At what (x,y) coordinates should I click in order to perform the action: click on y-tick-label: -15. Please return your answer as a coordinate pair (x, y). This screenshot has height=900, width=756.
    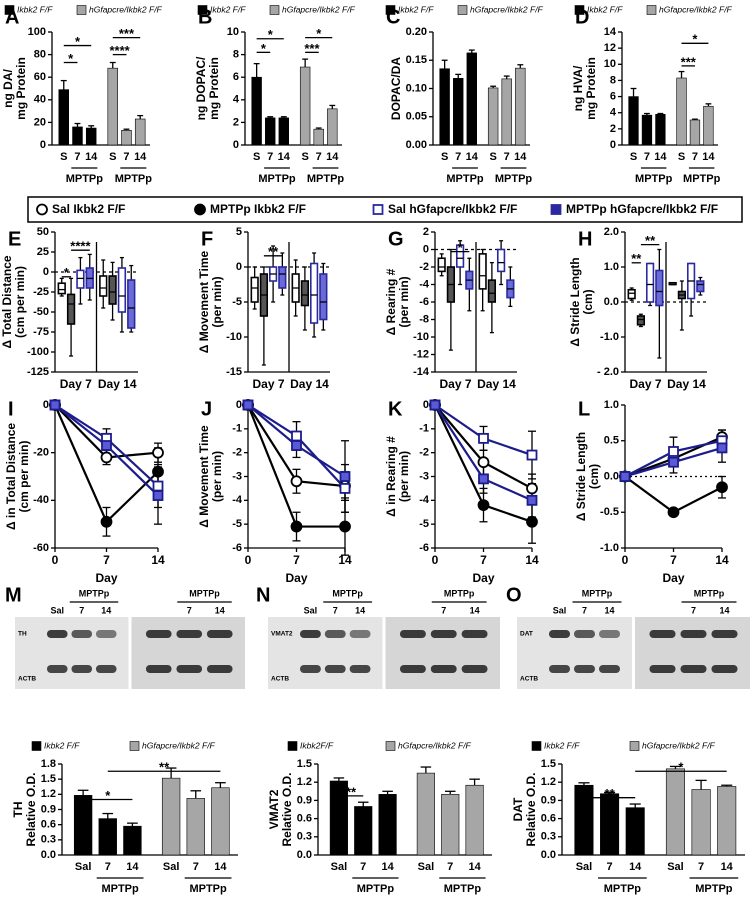
    Looking at the image, I should click on (234, 372).